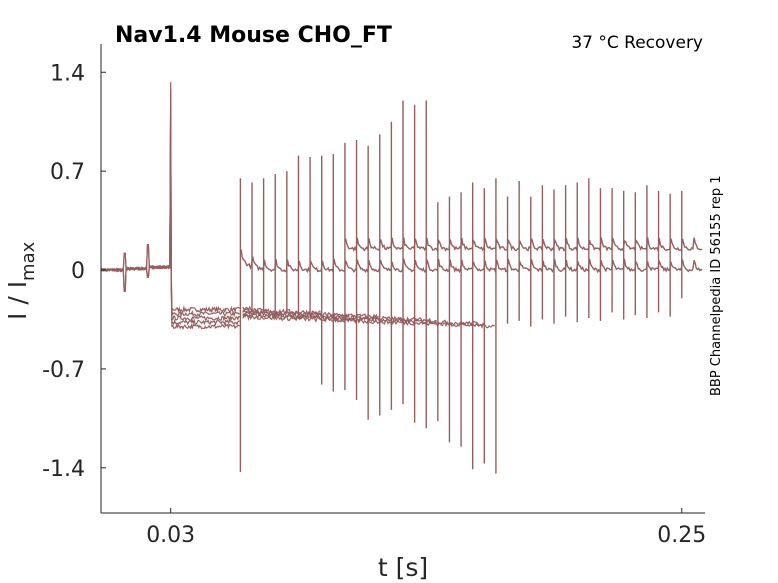 This screenshot has width=778, height=583. I want to click on chart-title: Nav1.4 Mouse CHO_FT, so click(253, 35).